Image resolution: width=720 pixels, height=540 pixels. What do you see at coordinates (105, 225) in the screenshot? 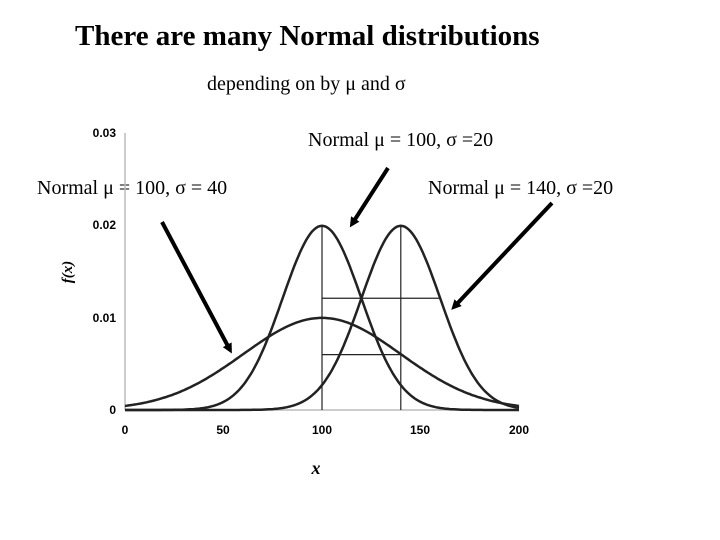
I see `y-tick-label-2: 0.02` at bounding box center [105, 225].